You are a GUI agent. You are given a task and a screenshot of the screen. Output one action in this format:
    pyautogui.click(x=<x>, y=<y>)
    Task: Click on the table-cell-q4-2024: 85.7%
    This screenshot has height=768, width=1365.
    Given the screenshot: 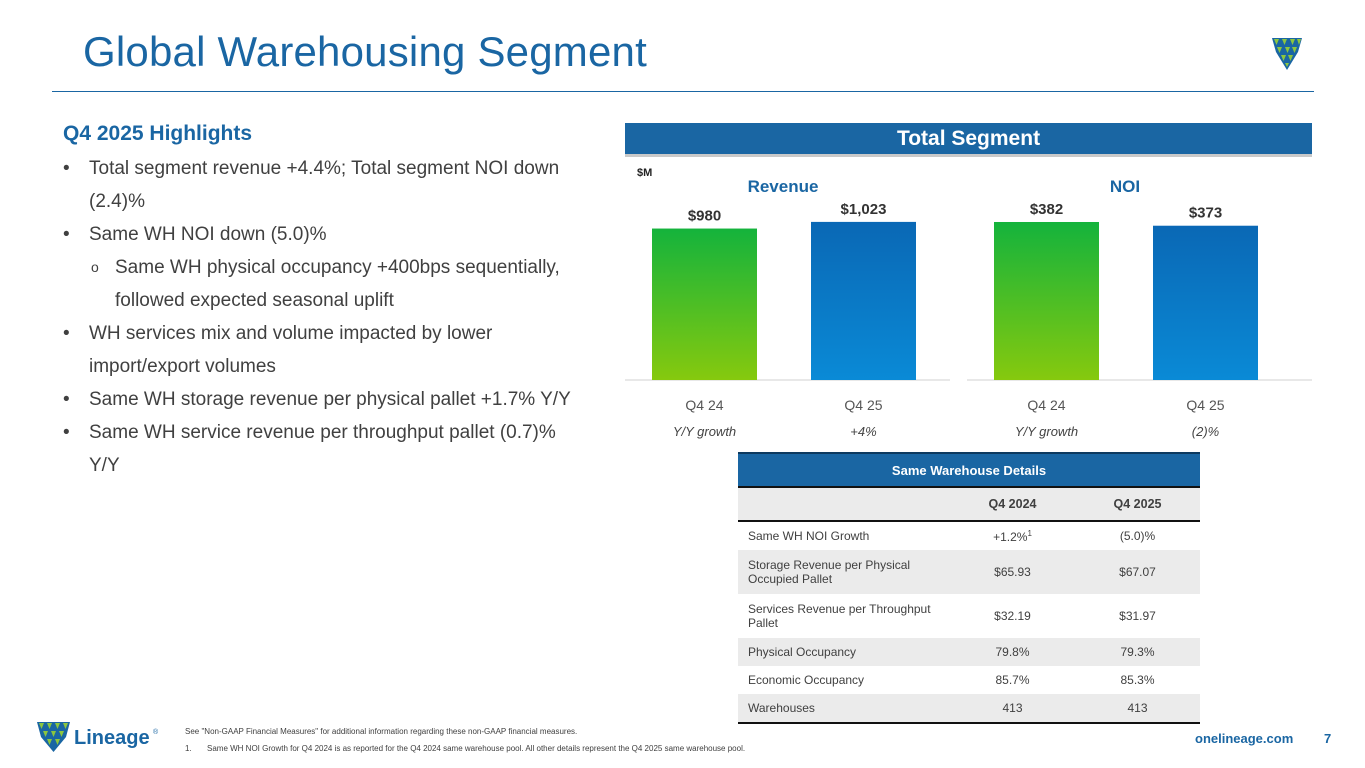 What is the action you would take?
    pyautogui.click(x=1012, y=680)
    